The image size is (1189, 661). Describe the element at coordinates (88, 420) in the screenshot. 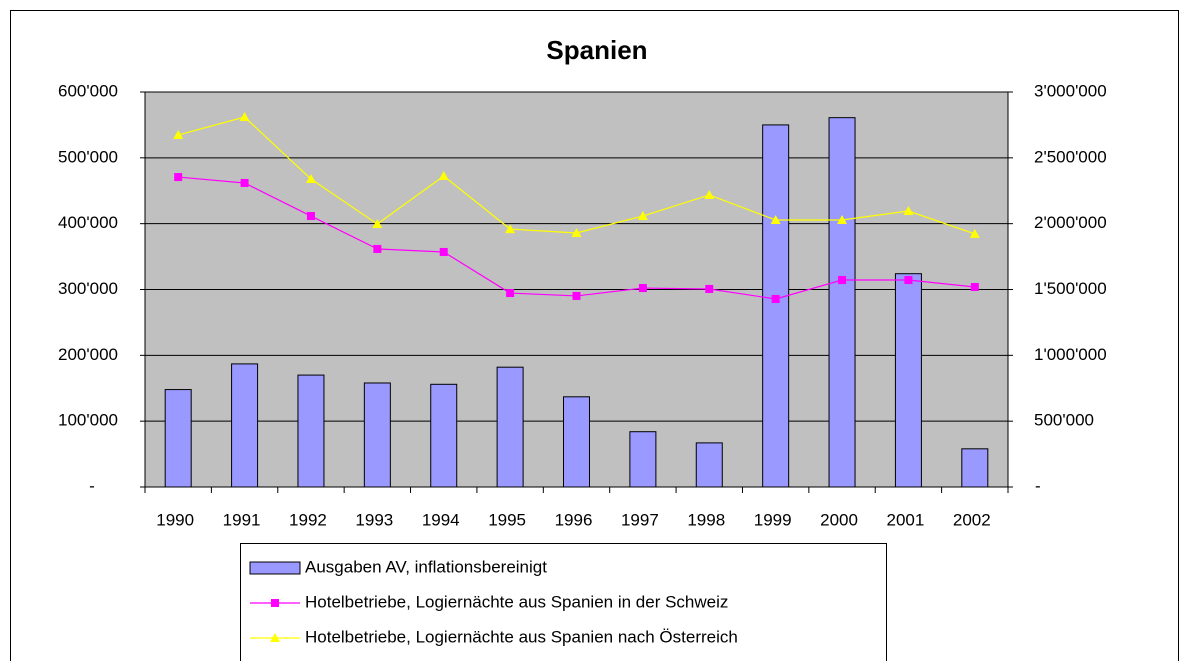

I see `y-tick-label: 100'000` at that location.